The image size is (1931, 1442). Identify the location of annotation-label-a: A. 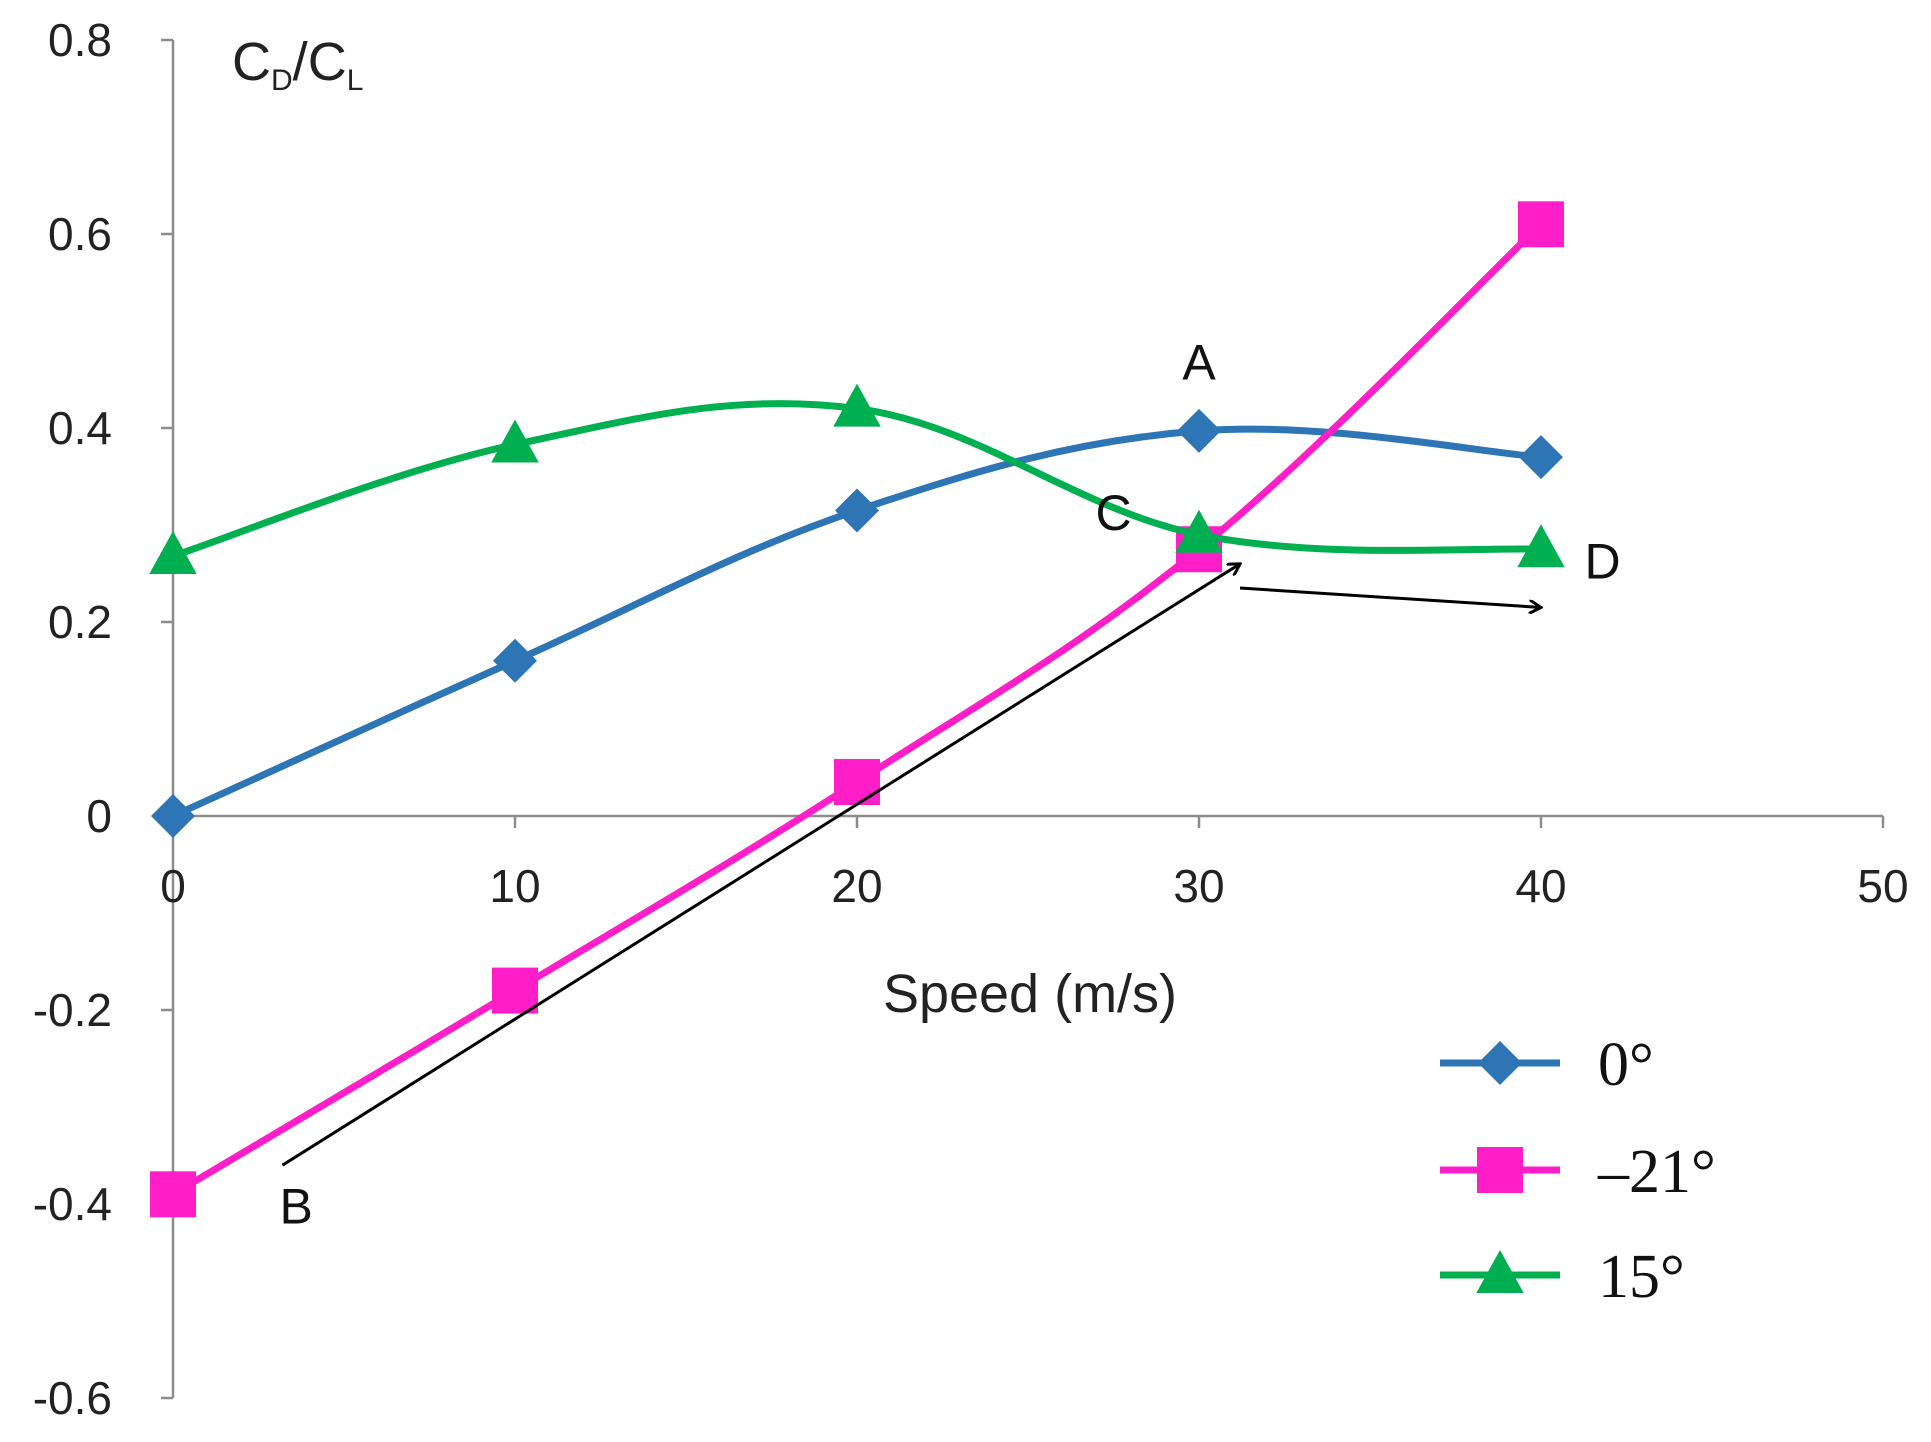
(1199, 363).